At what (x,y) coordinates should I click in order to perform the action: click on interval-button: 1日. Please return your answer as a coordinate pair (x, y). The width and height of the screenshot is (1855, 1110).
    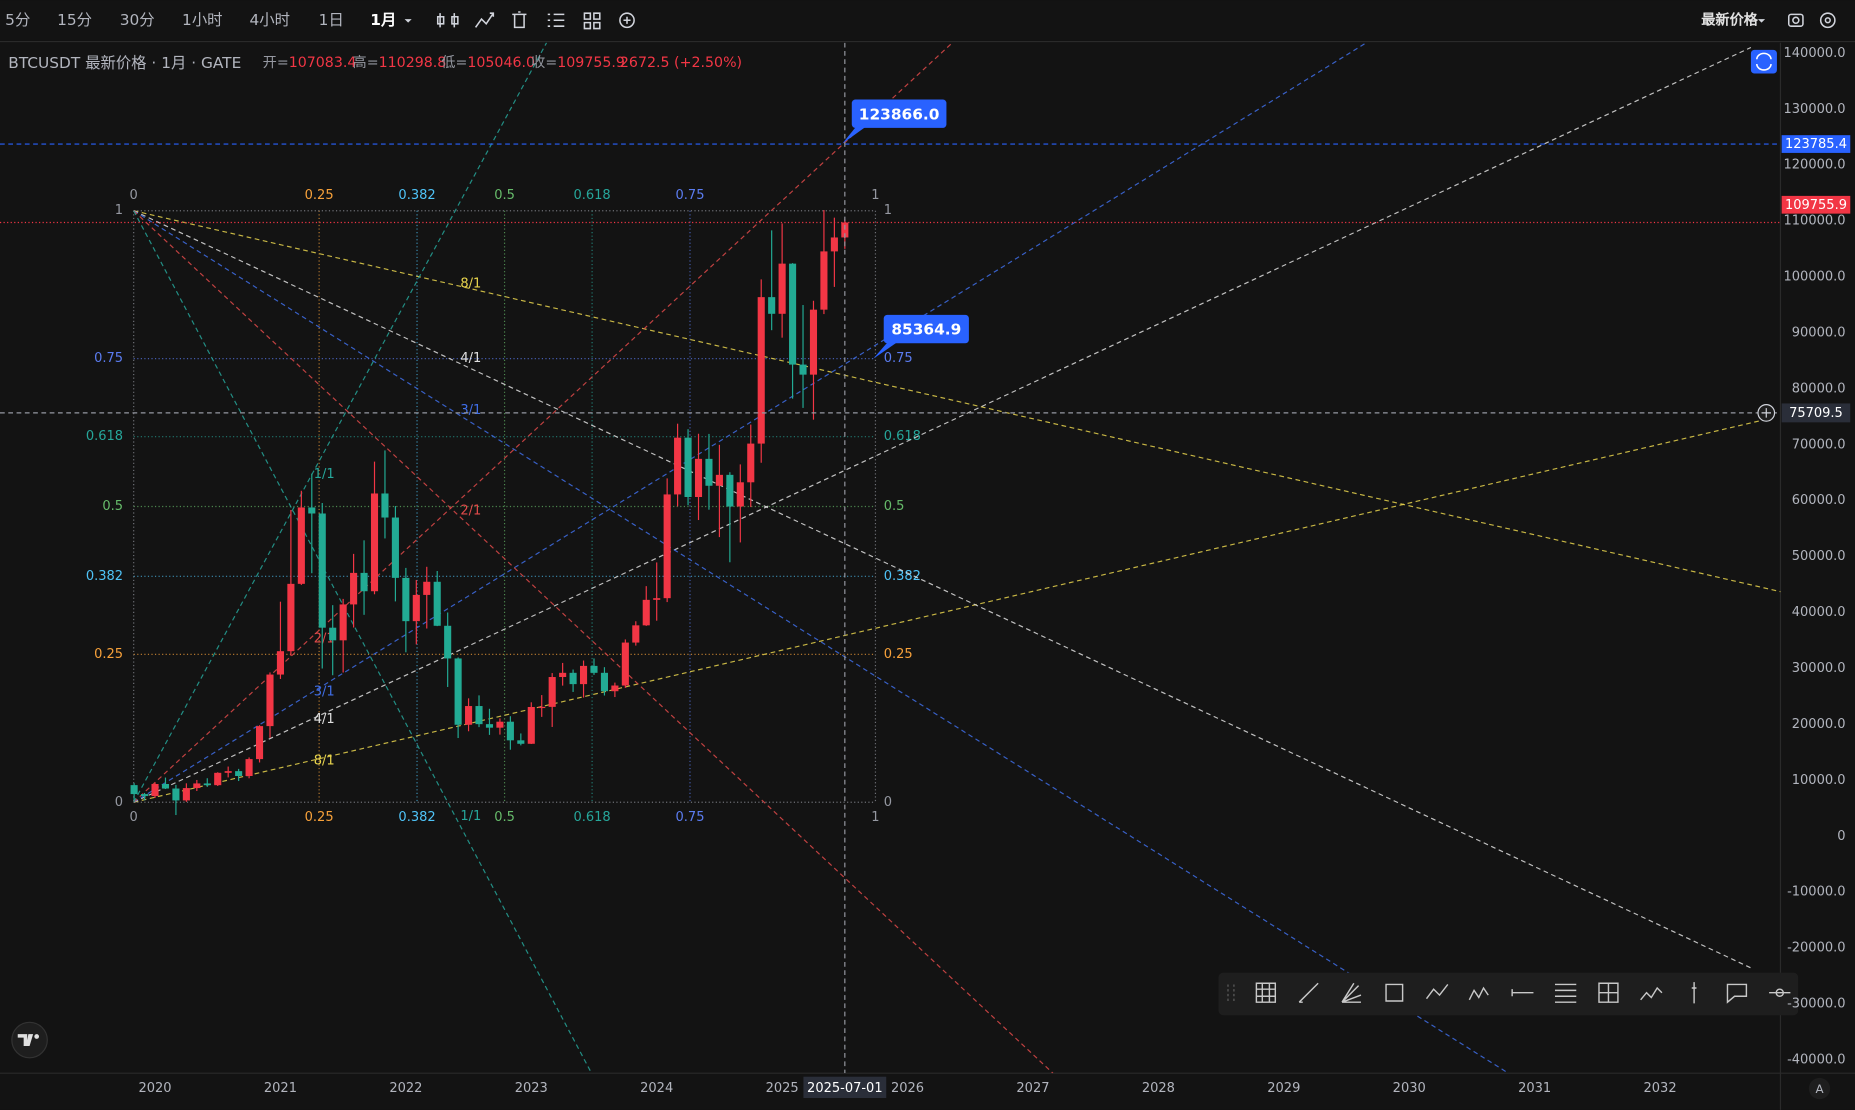
    Looking at the image, I should click on (331, 20).